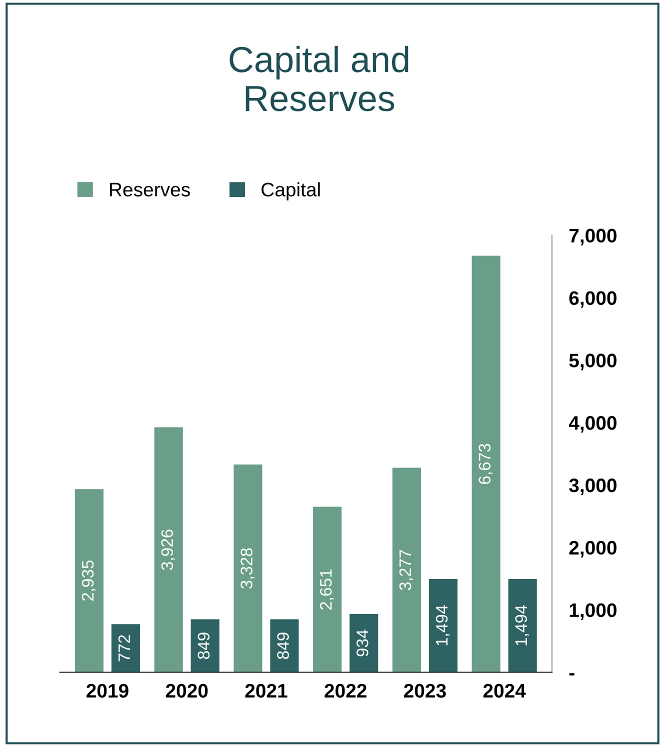  Describe the element at coordinates (592, 362) in the screenshot. I see `y-tick-label: 5,000` at that location.